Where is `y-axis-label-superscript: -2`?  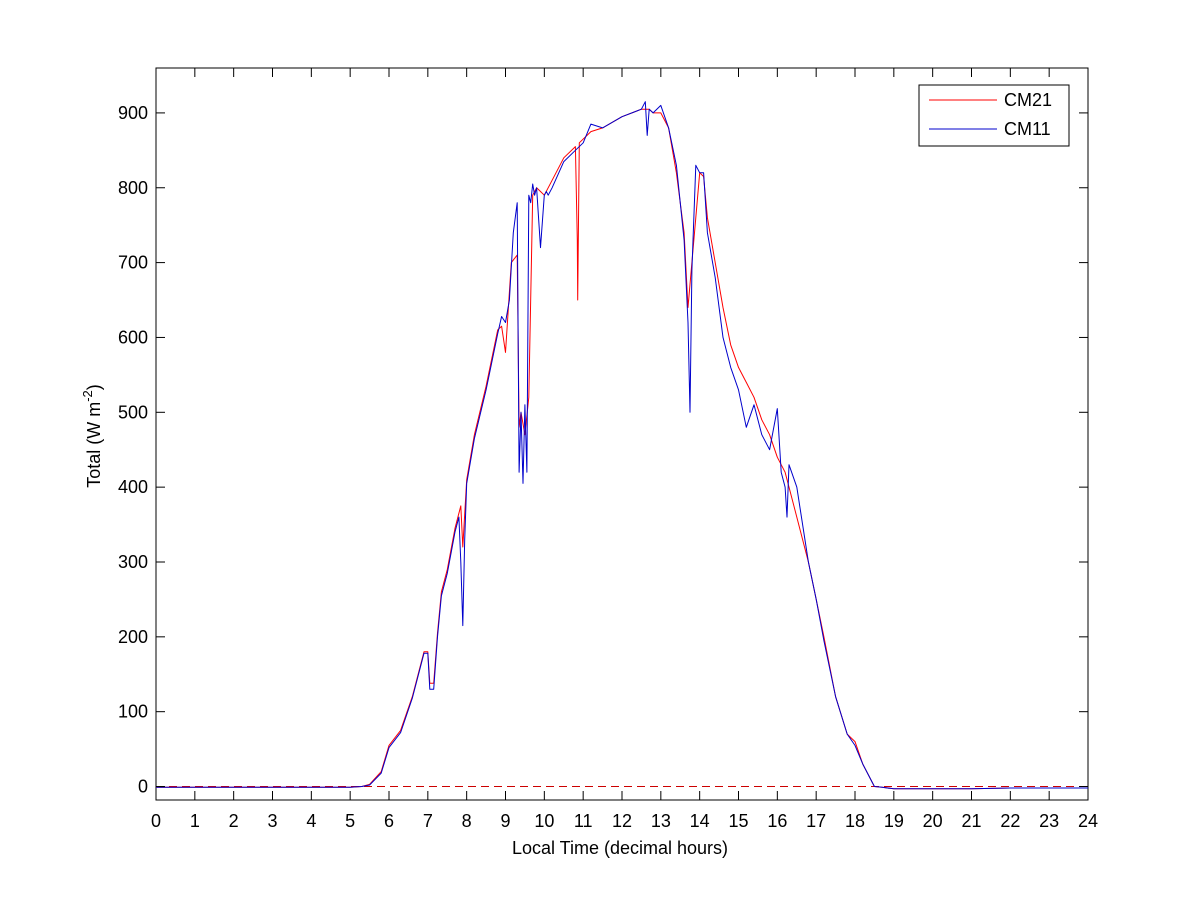 y-axis-label-superscript: -2 is located at coordinates (87, 396).